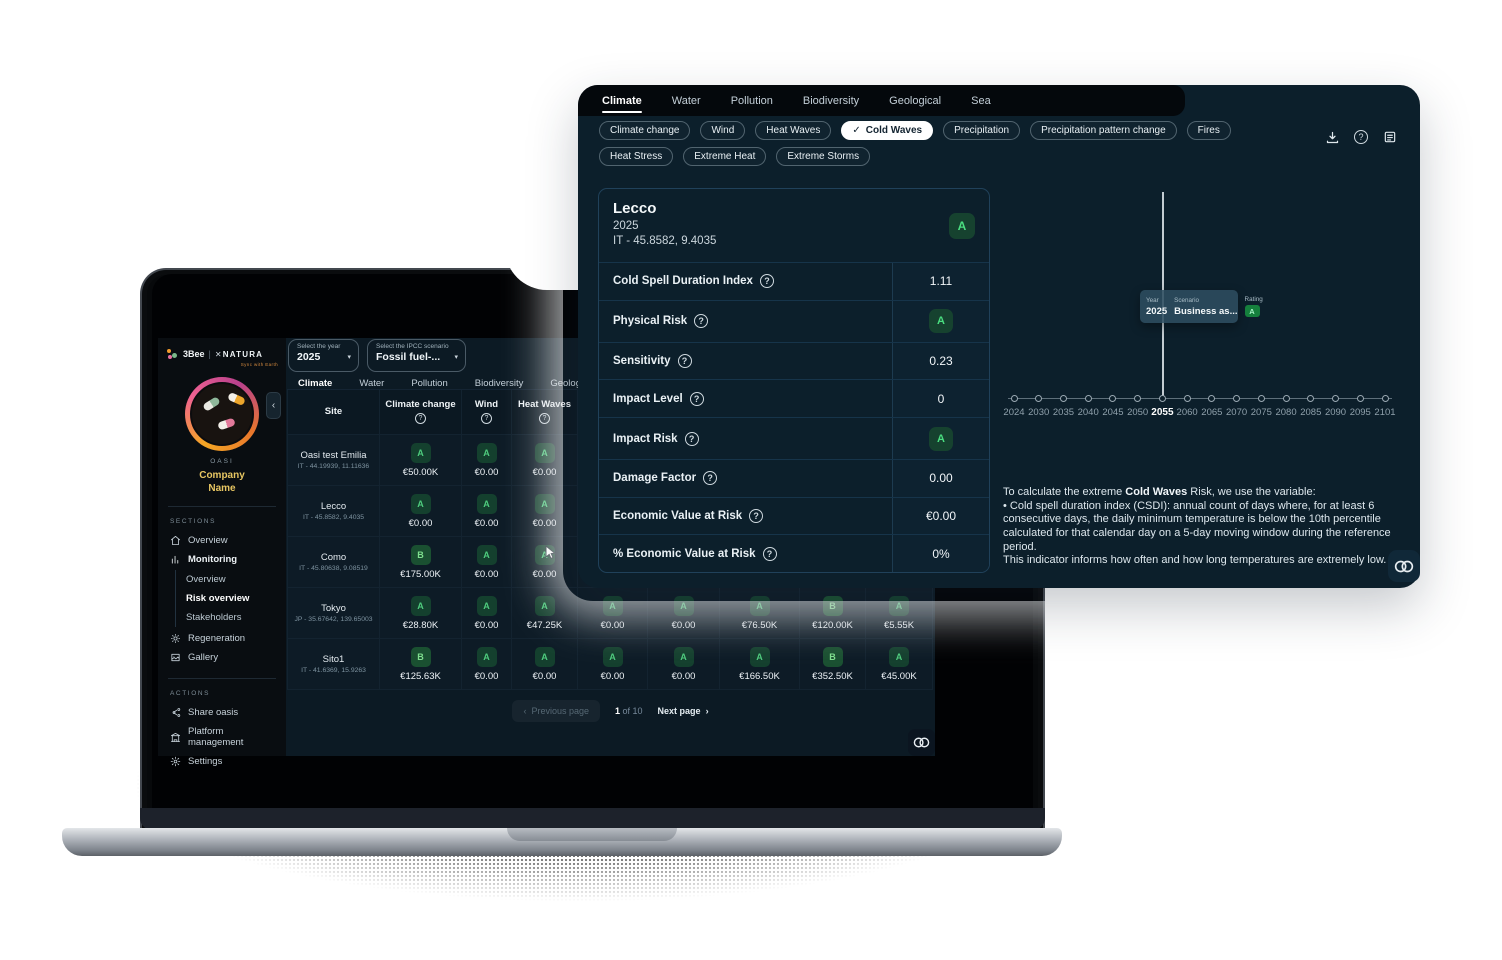  I want to click on sidebar-subitem-stakeholders: Stakeholders, so click(214, 617).